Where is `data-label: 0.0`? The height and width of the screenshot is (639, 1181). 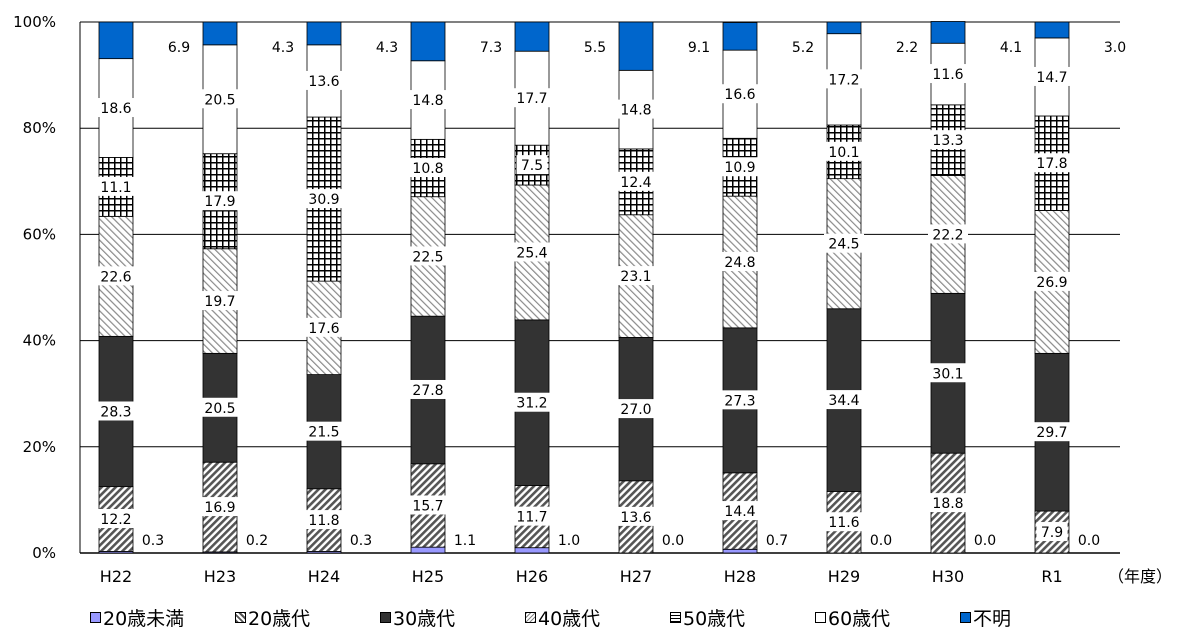 data-label: 0.0 is located at coordinates (985, 541).